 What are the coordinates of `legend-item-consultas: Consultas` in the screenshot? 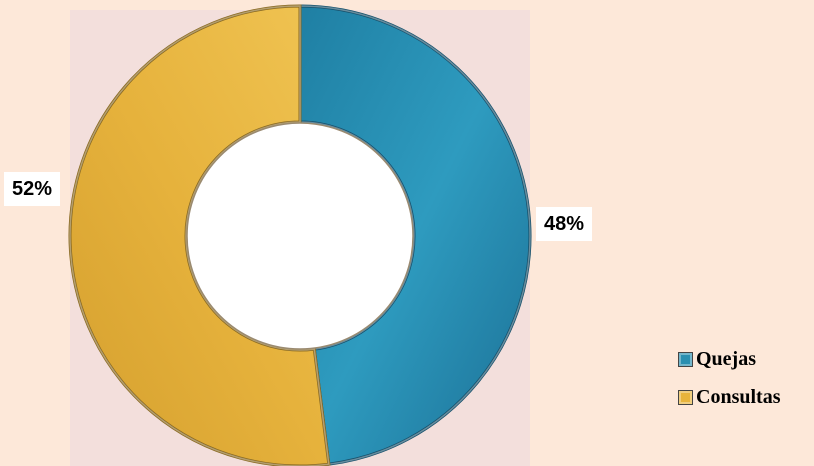 It's located at (729, 397).